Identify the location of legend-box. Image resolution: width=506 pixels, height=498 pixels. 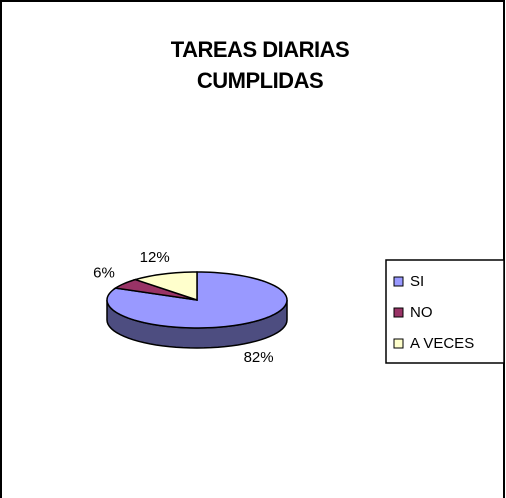
(445, 311).